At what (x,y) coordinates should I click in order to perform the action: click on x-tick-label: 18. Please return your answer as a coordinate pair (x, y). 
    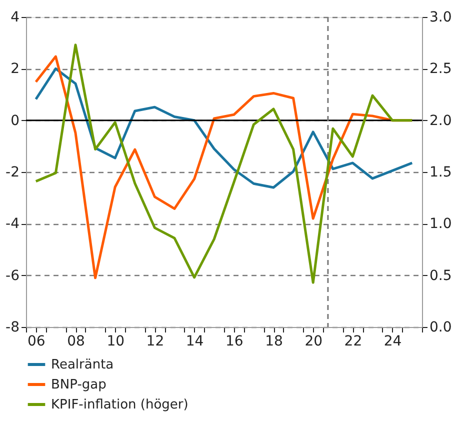
    Looking at the image, I should click on (274, 342).